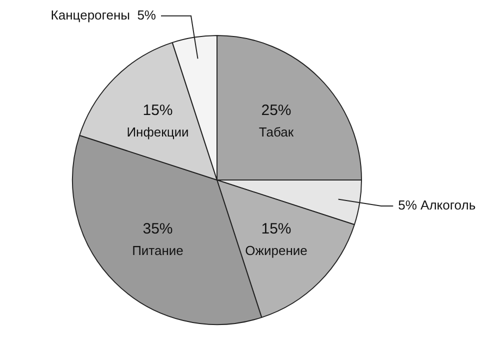 This screenshot has height=351, width=497. I want to click on data-label: 35%, so click(157, 229).